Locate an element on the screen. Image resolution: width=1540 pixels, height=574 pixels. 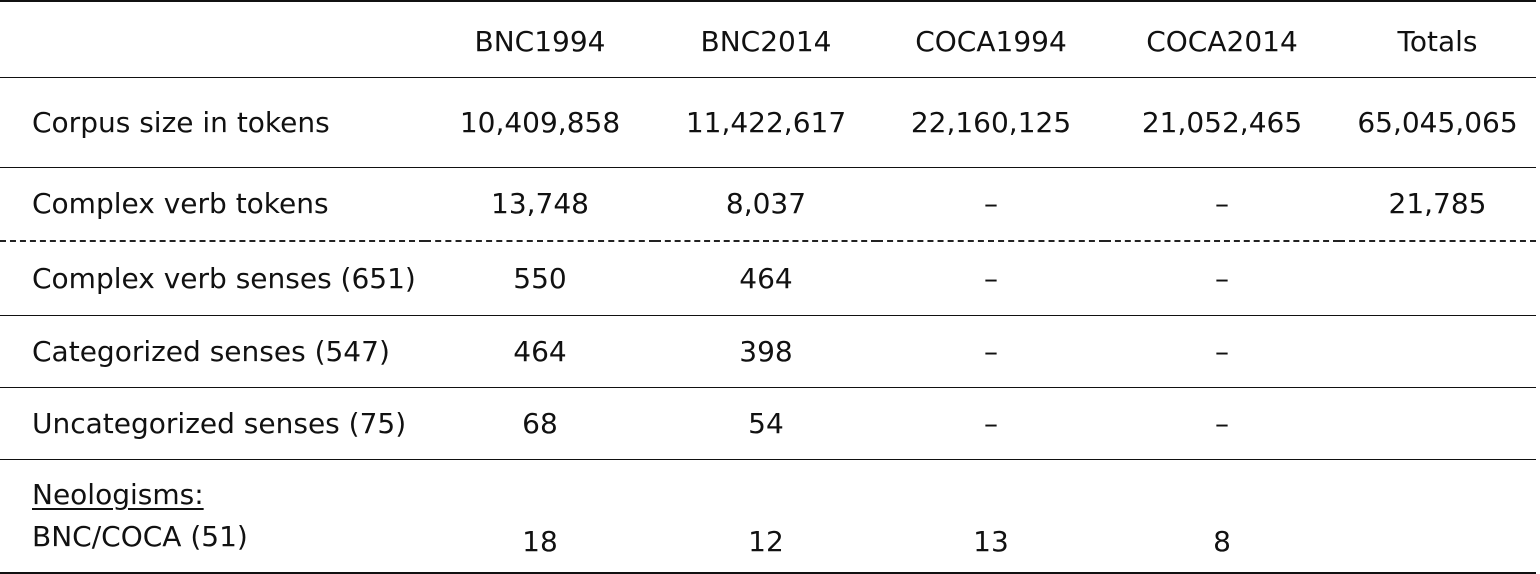
table-row-uncategorized-senses: Uncategorized senses (75) 68 54 – – is located at coordinates (768, 423).